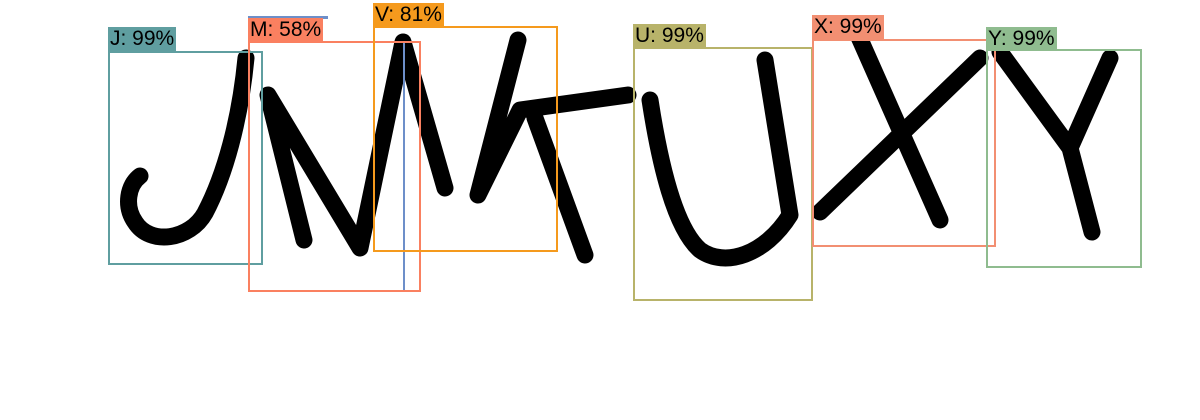 The image size is (1200, 420). What do you see at coordinates (288, 17) in the screenshot?
I see `detection-box-extra-tab` at bounding box center [288, 17].